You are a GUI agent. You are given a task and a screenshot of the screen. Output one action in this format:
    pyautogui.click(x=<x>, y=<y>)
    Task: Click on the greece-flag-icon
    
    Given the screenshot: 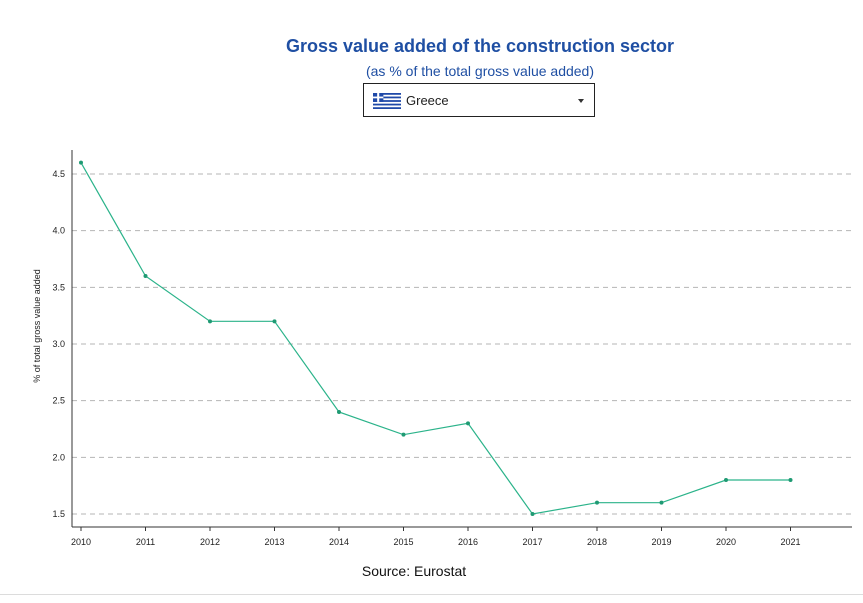 What is the action you would take?
    pyautogui.click(x=387, y=101)
    